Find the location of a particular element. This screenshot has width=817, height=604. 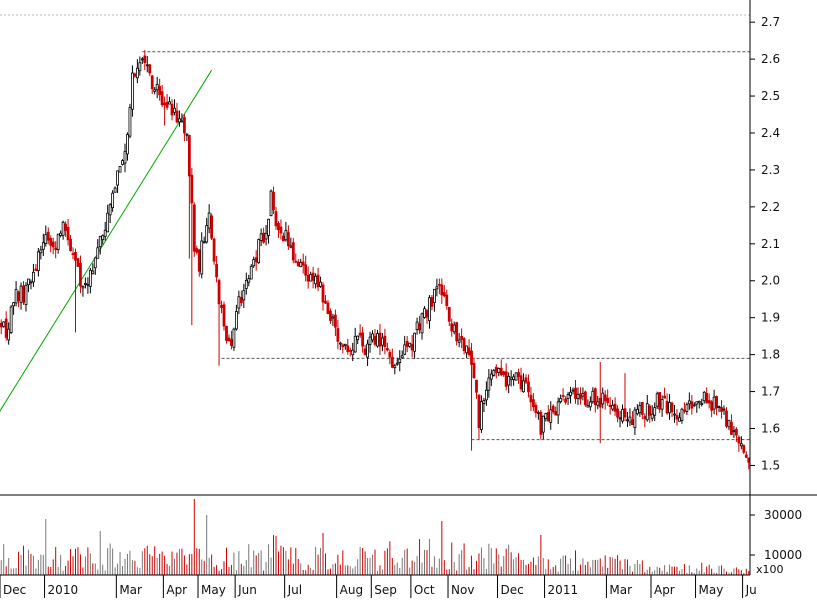

price-tick-label: 2.4 is located at coordinates (770, 133).